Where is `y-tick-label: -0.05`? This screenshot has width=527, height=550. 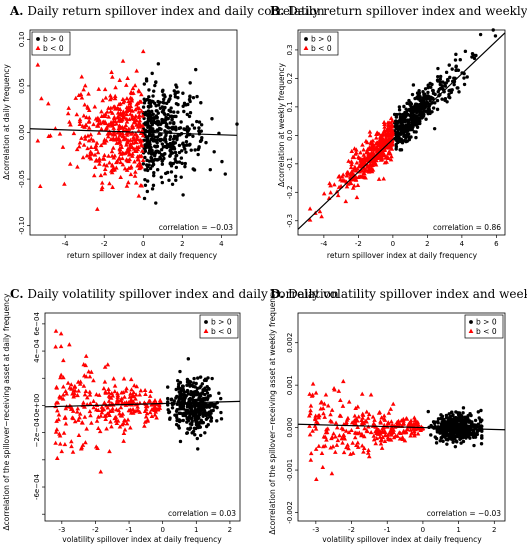
y-tick-label: -0.05 is located at coordinates (22, 179).